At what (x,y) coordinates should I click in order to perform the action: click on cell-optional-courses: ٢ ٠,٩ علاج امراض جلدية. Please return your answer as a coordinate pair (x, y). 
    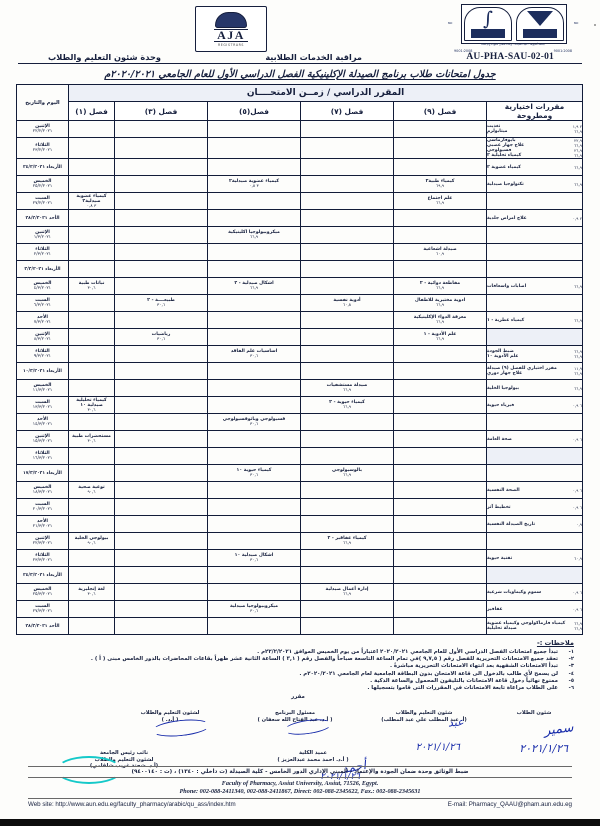
    Looking at the image, I should click on (534, 218).